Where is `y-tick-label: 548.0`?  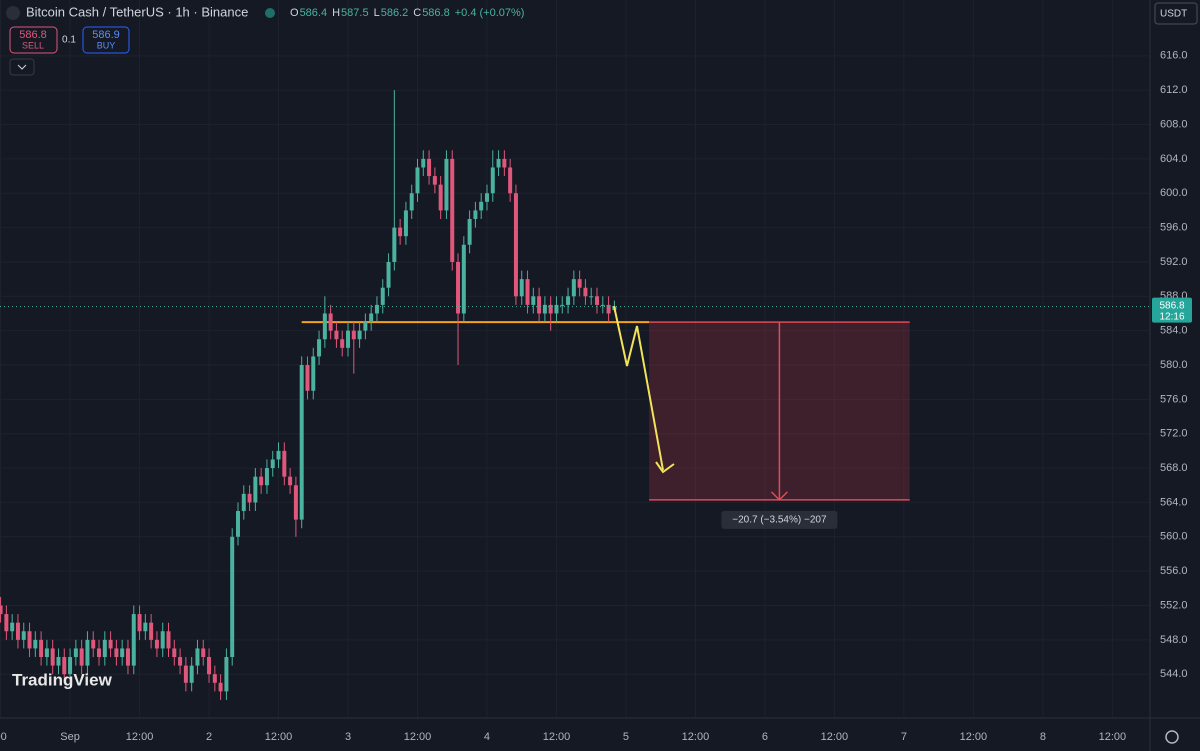 y-tick-label: 548.0 is located at coordinates (1174, 640).